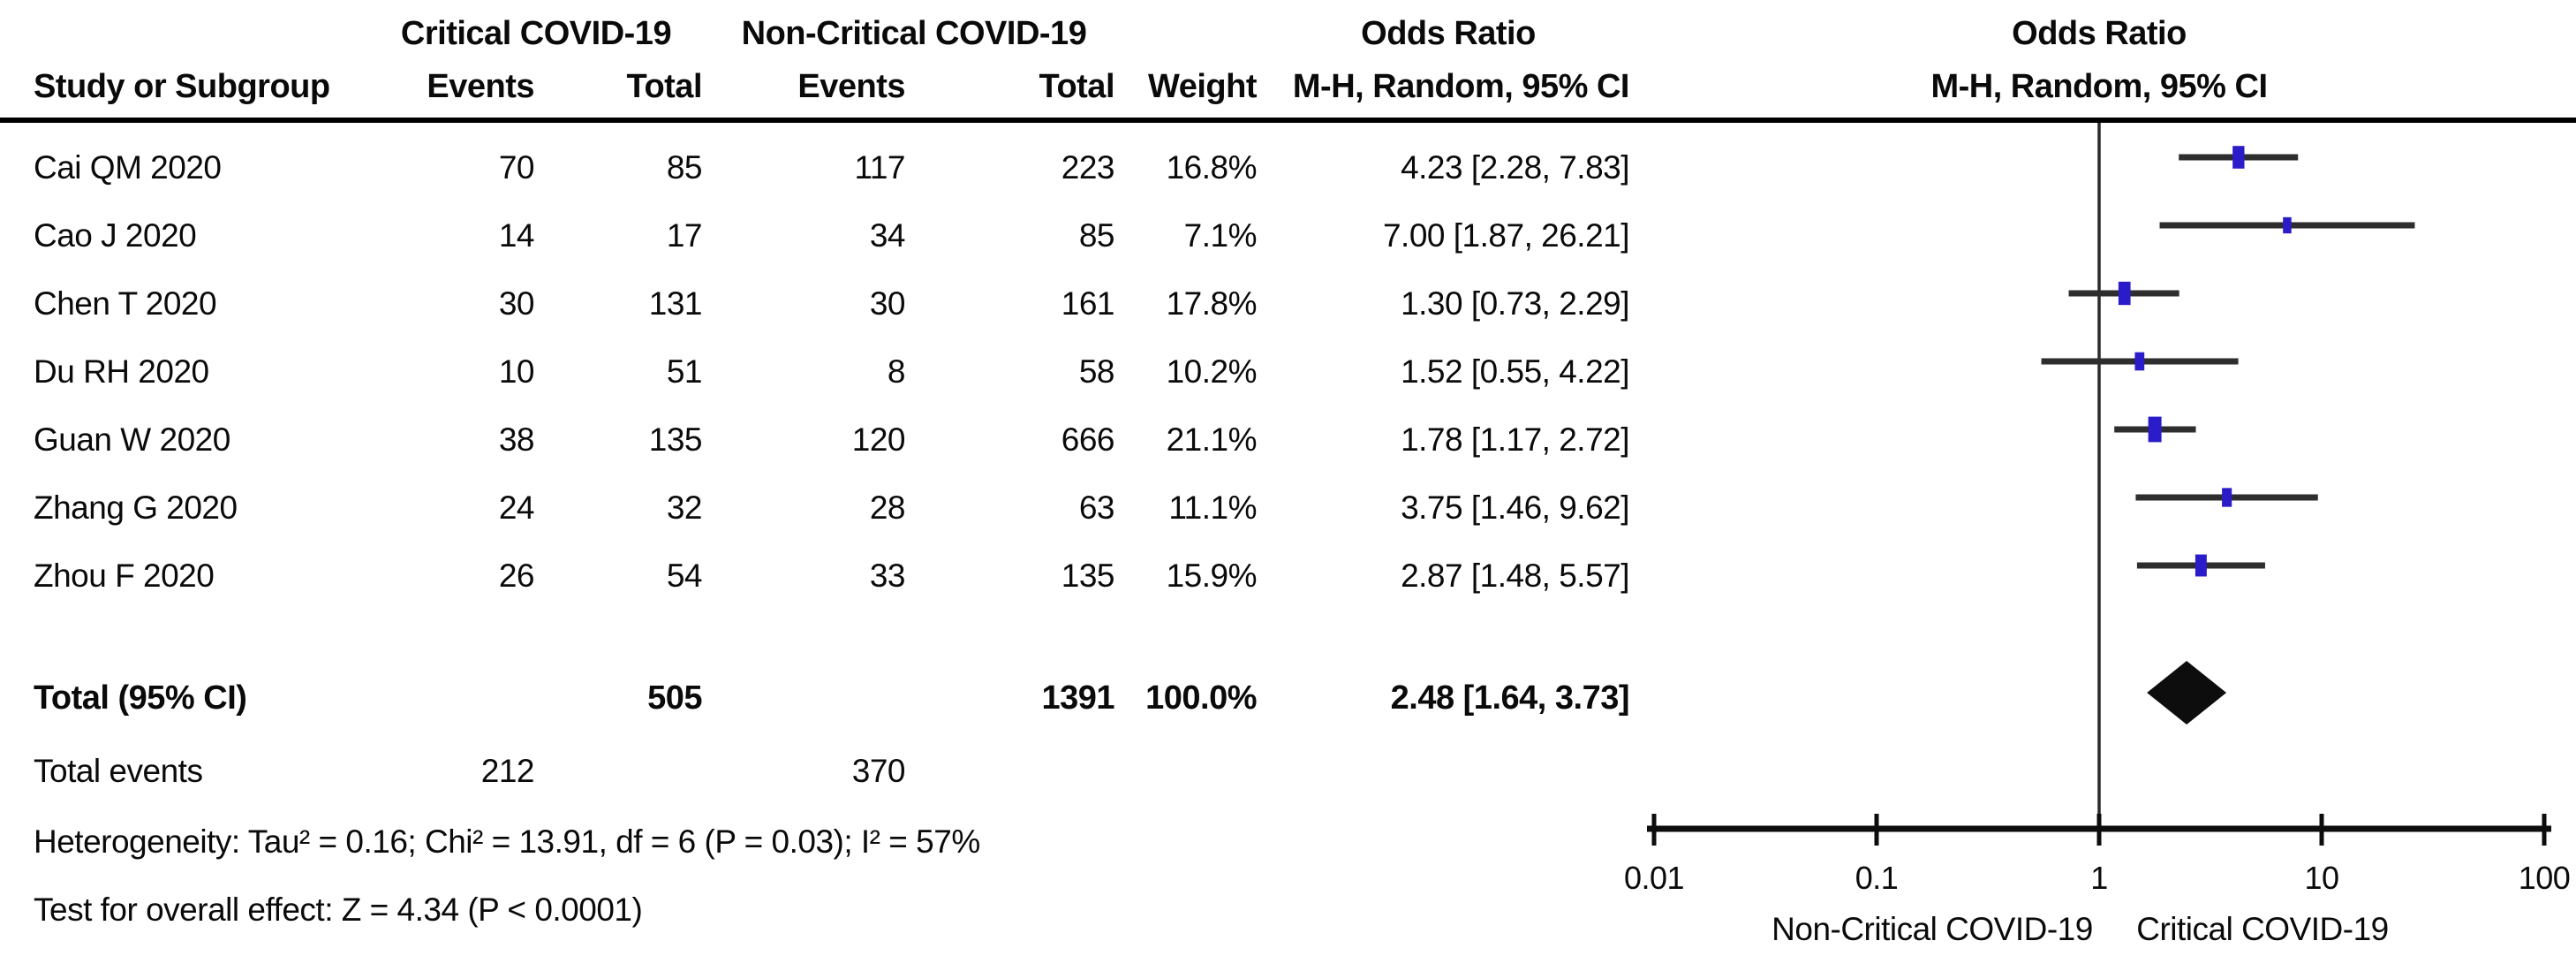 The image size is (2576, 956). Describe the element at coordinates (1212, 371) in the screenshot. I see `weight-cell: 10.2%` at that location.